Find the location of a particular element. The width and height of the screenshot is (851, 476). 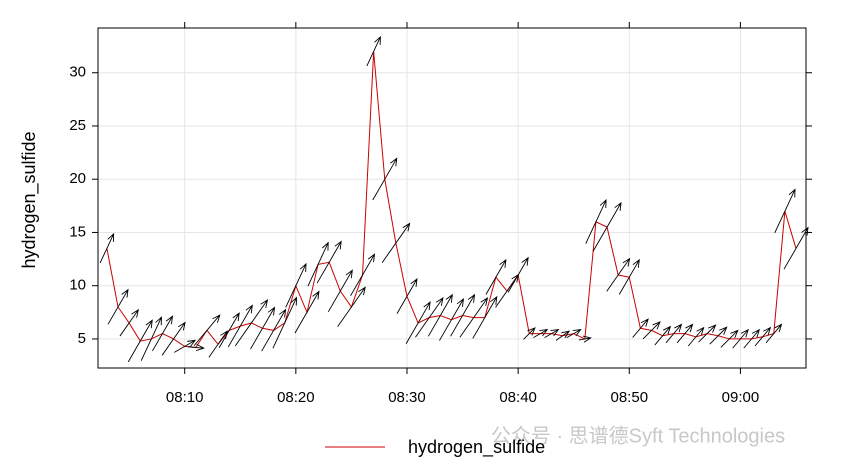

x-tick-label: 08:50 is located at coordinates (630, 397).